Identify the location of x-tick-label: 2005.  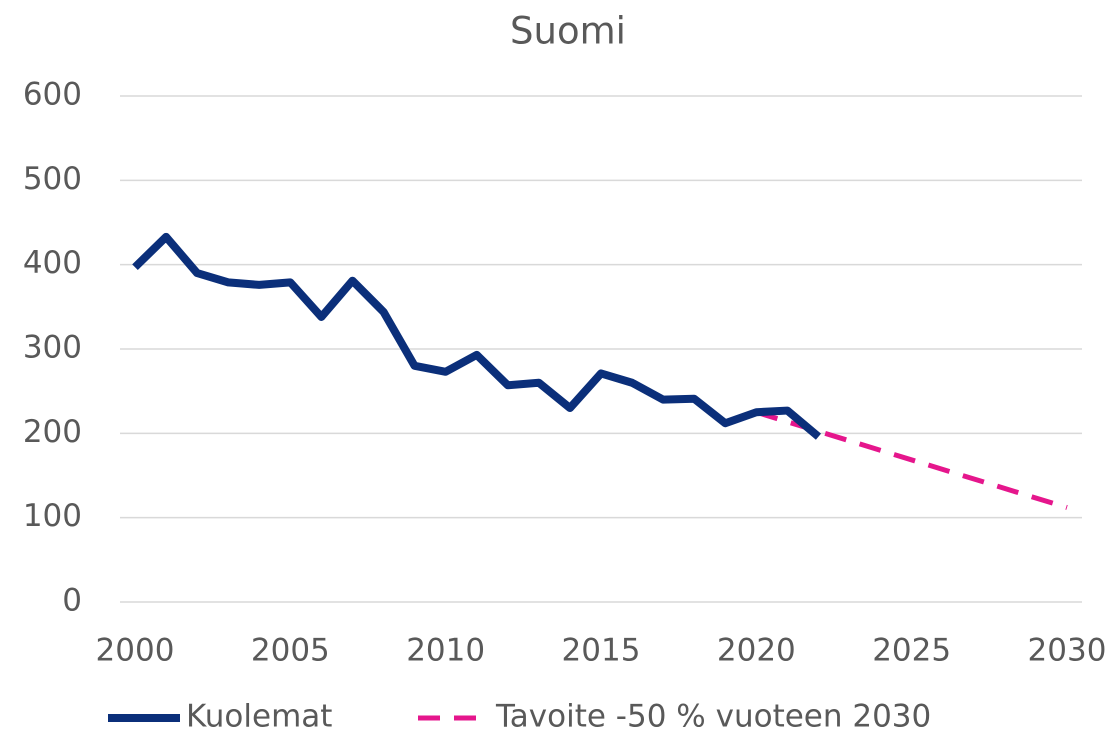
(290, 651).